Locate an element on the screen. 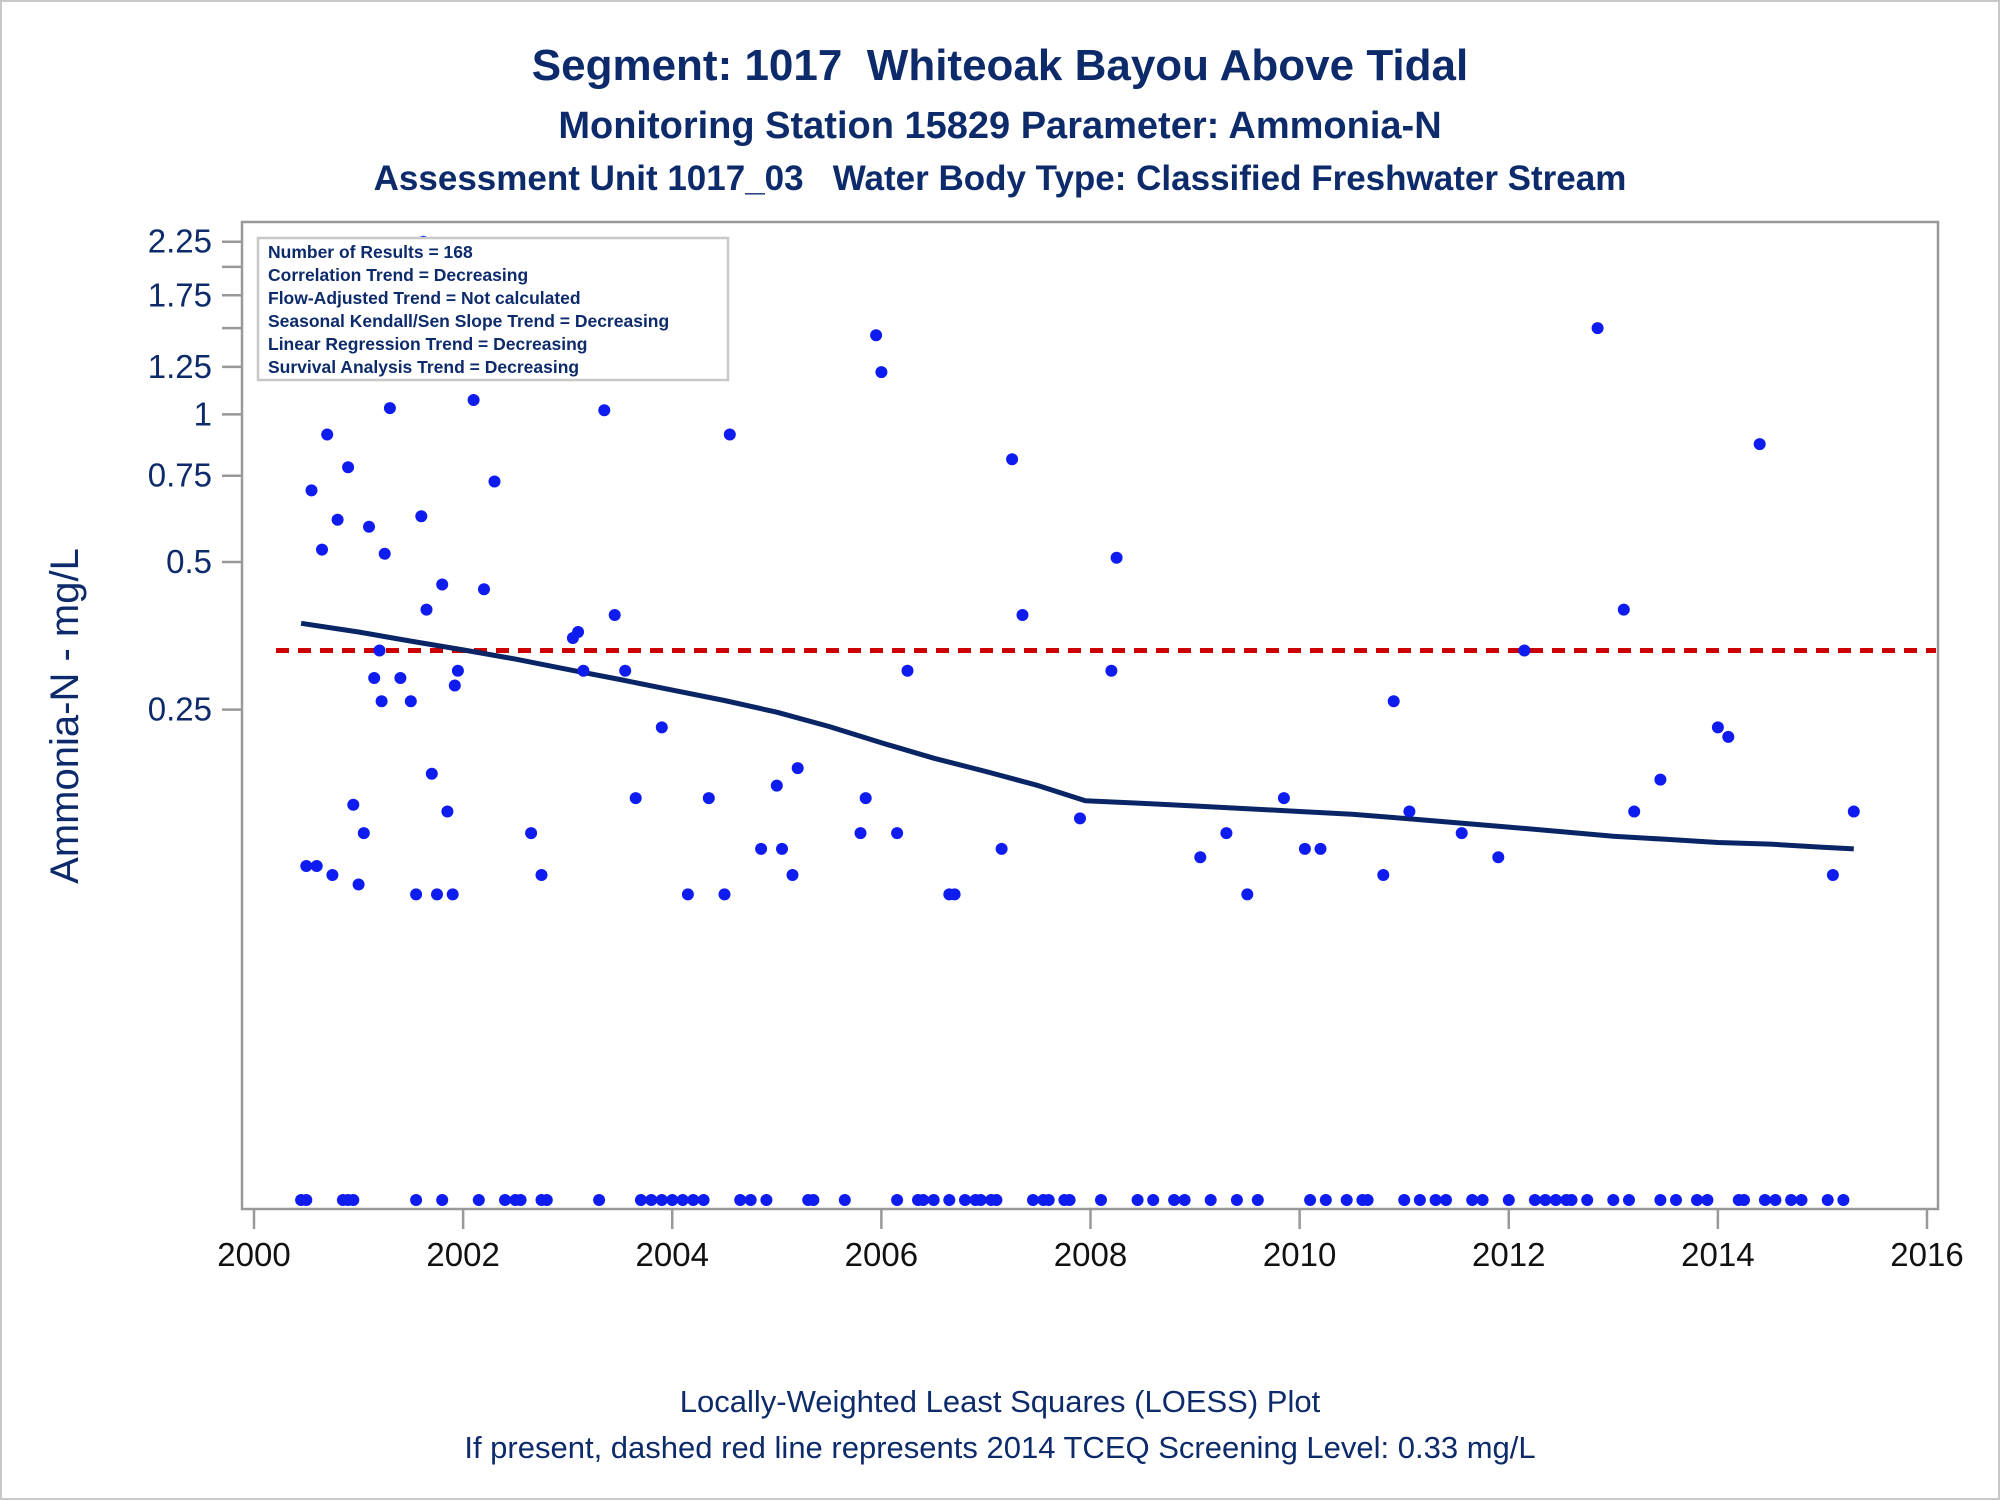 The height and width of the screenshot is (1500, 2000). y-tick-label: 1 is located at coordinates (203, 413).